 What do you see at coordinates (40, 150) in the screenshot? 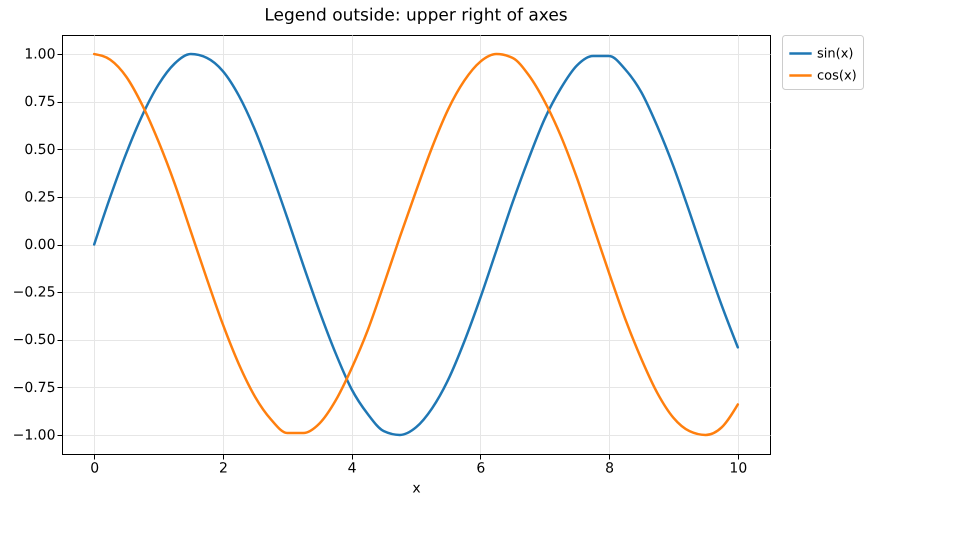
I see `y-tick-label: 0.50` at bounding box center [40, 150].